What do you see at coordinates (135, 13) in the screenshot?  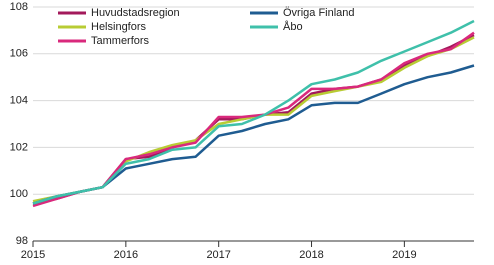 I see `legend-label: Huvudstadsregion` at bounding box center [135, 13].